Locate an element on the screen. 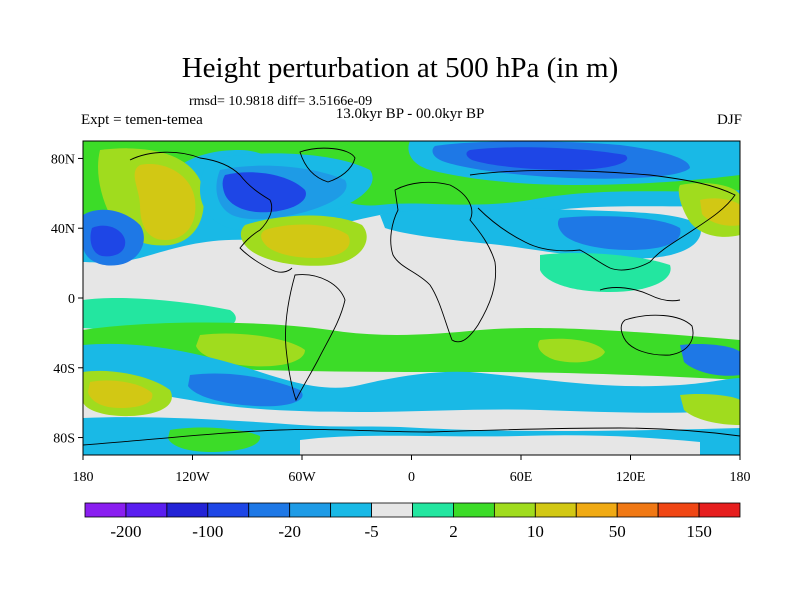  colorbar-label: 50 is located at coordinates (617, 531).